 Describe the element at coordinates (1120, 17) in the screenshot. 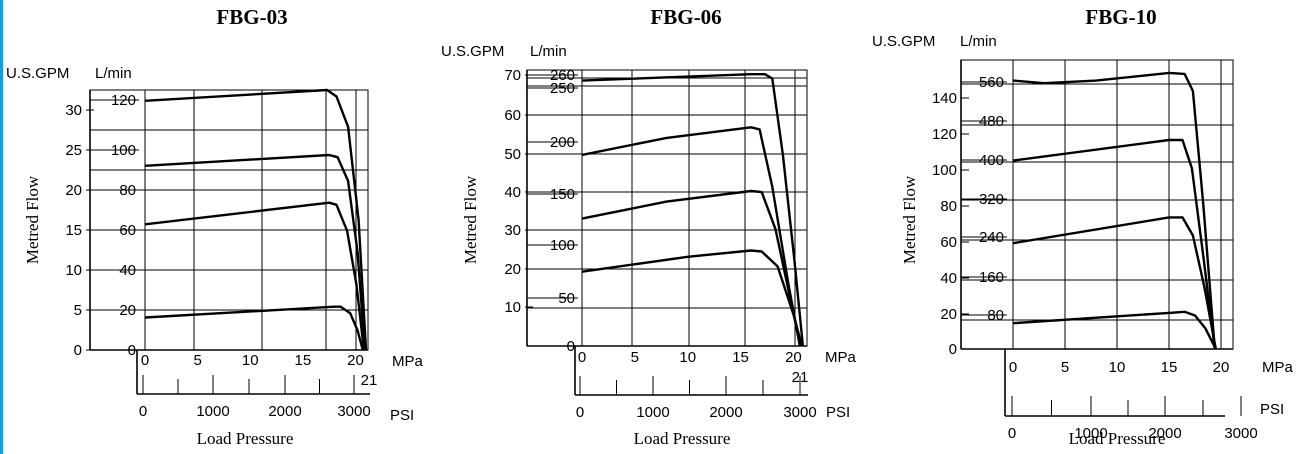

I see `chart-title: FBG-10` at that location.